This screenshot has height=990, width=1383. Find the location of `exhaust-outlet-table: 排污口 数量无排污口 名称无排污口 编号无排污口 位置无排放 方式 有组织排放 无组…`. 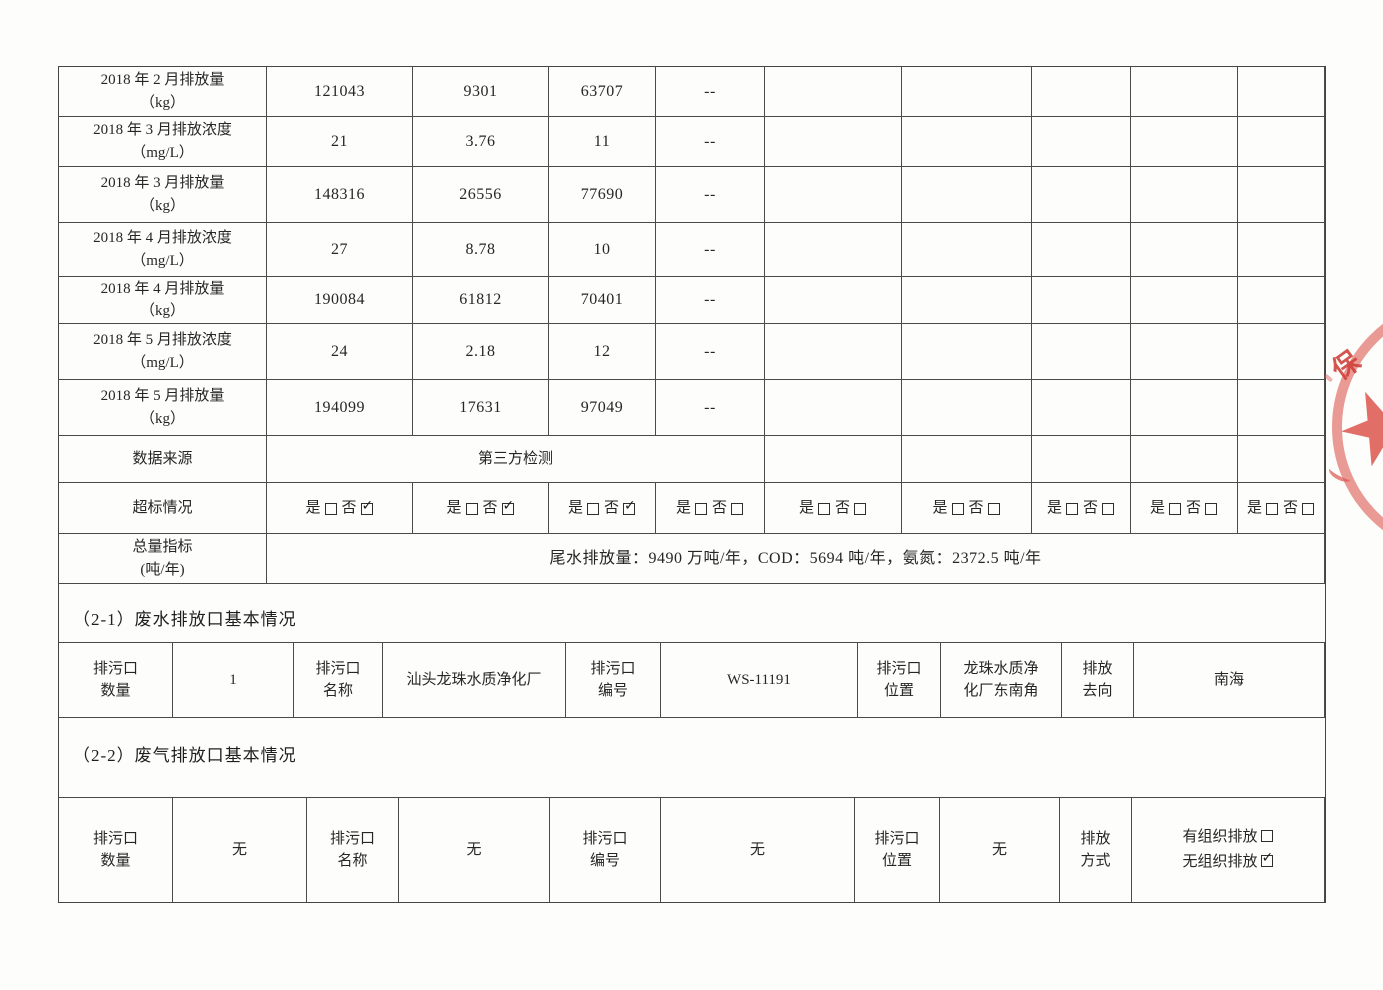

exhaust-outlet-table: 排污口 数量无排污口 名称无排污口 编号无排污口 位置无排放 方式 有组织排放 无组… is located at coordinates (692, 849).